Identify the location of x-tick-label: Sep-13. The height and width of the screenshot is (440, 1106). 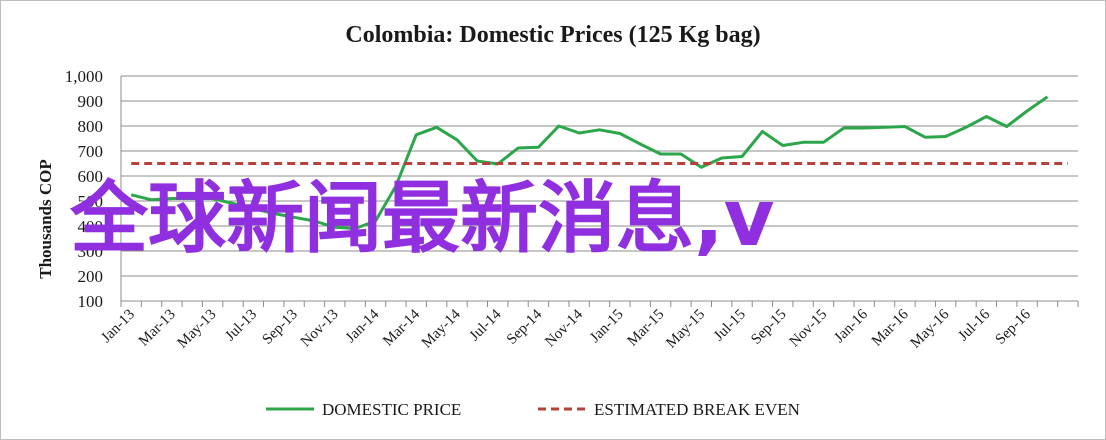
(280, 327).